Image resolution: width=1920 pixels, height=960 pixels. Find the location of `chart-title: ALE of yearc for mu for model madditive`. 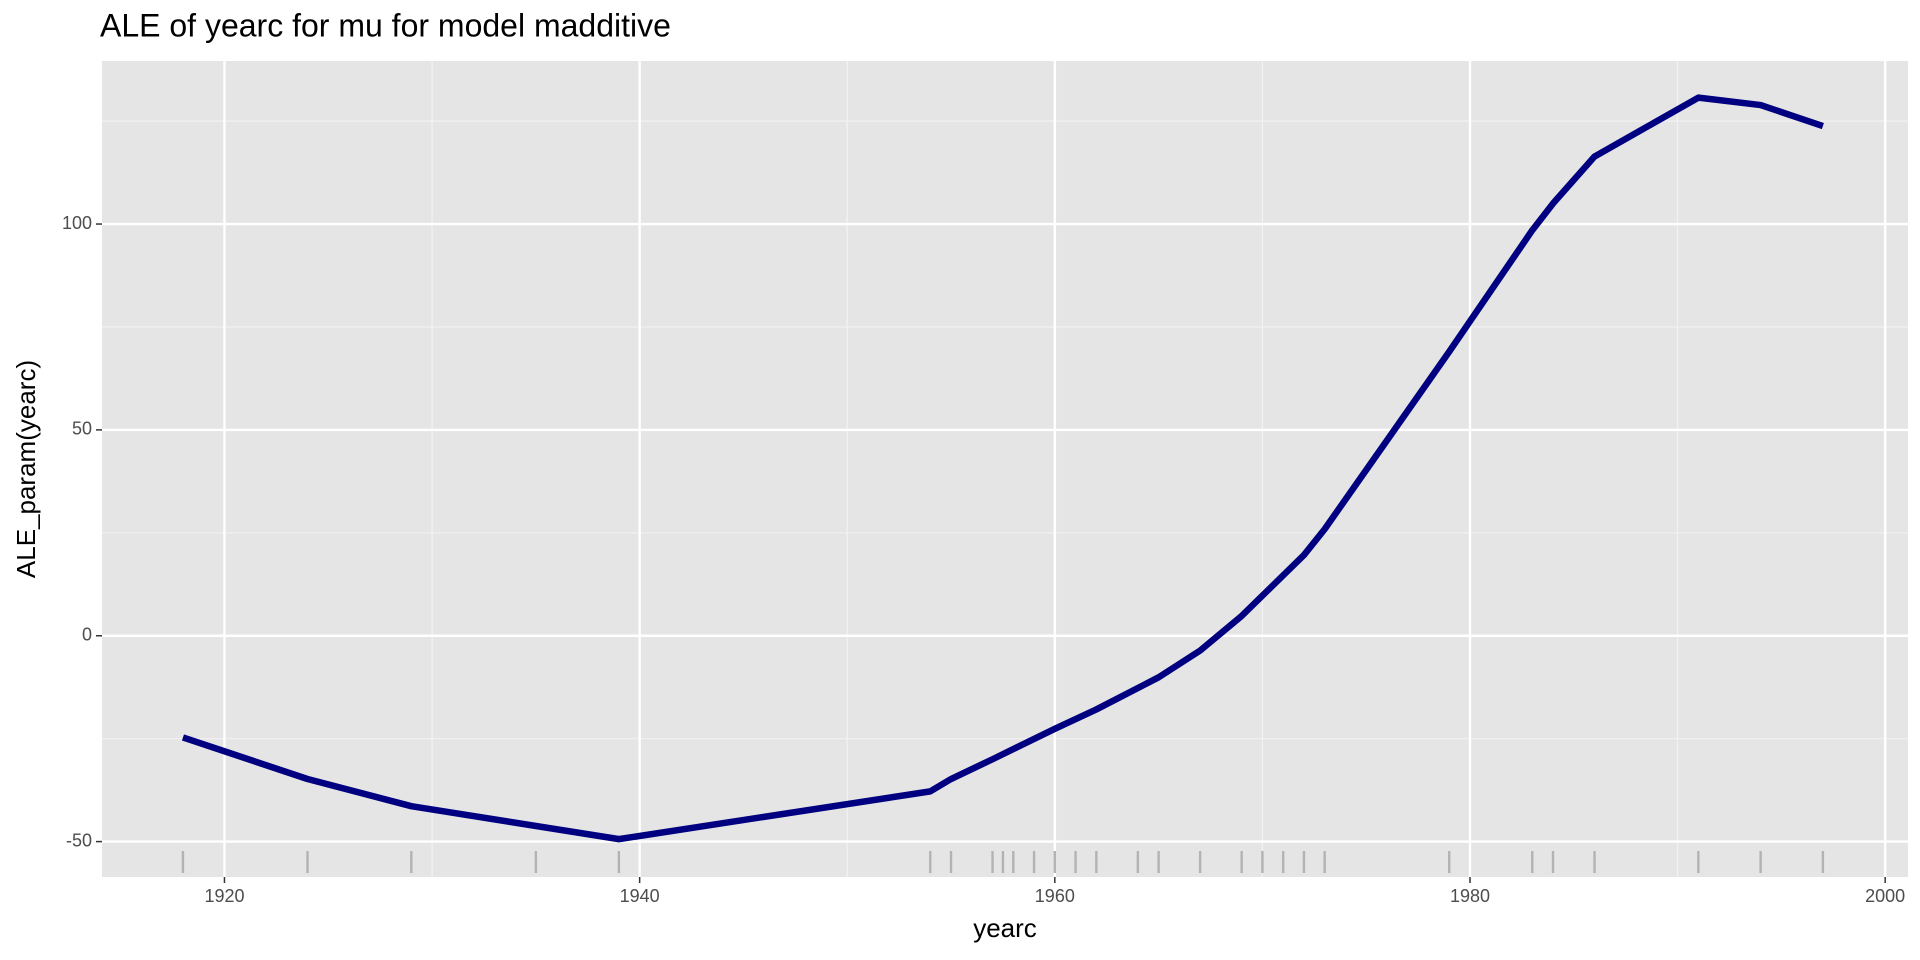

chart-title: ALE of yearc for mu for model madditive is located at coordinates (385, 25).